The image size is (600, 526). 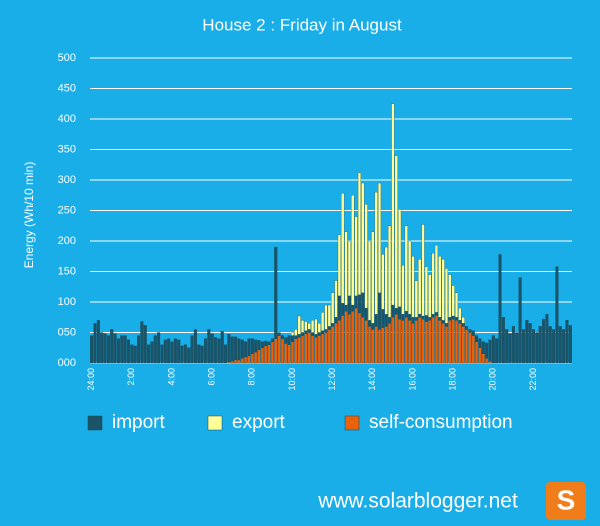 I want to click on x-tick-label: 4:00, so click(x=171, y=377).